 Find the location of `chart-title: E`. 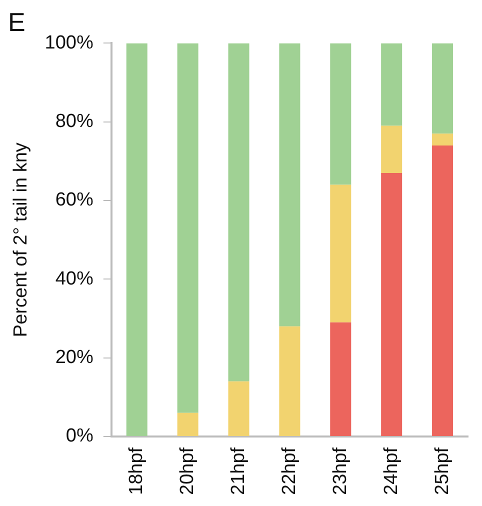

chart-title: E is located at coordinates (17, 21).